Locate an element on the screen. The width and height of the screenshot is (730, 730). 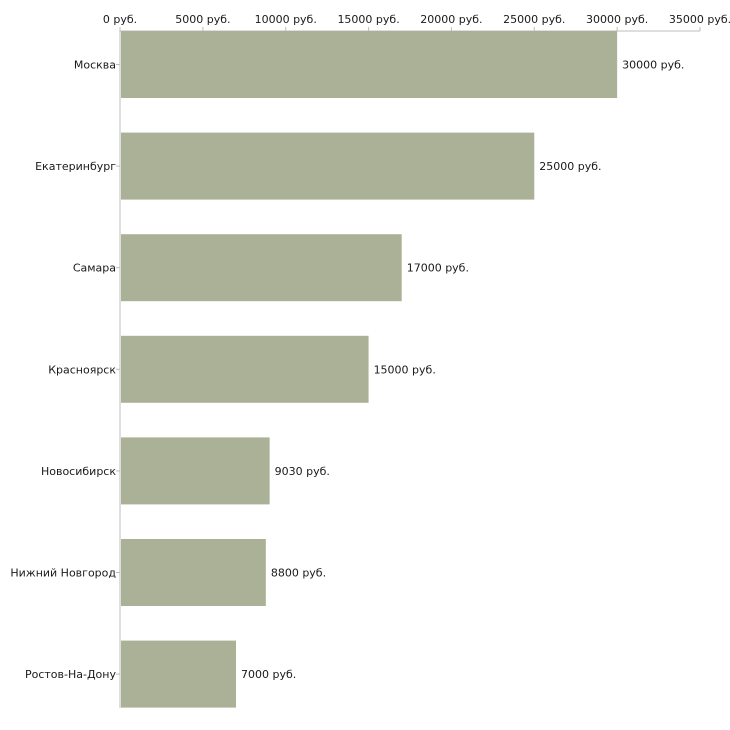
data-label: 30000 руб. is located at coordinates (653, 65).